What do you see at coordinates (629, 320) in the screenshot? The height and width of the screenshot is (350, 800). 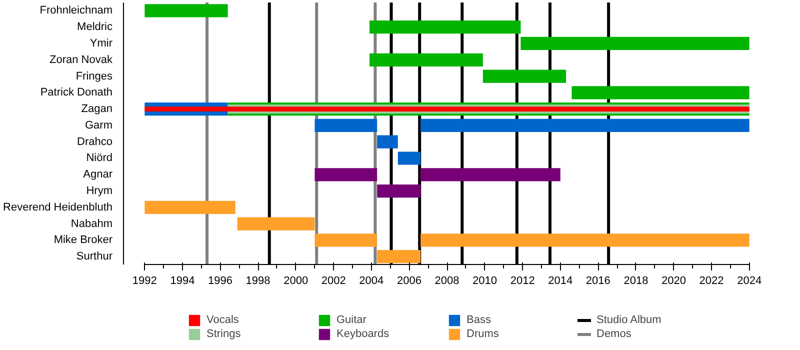 I see `legend-label: Studio Album` at bounding box center [629, 320].